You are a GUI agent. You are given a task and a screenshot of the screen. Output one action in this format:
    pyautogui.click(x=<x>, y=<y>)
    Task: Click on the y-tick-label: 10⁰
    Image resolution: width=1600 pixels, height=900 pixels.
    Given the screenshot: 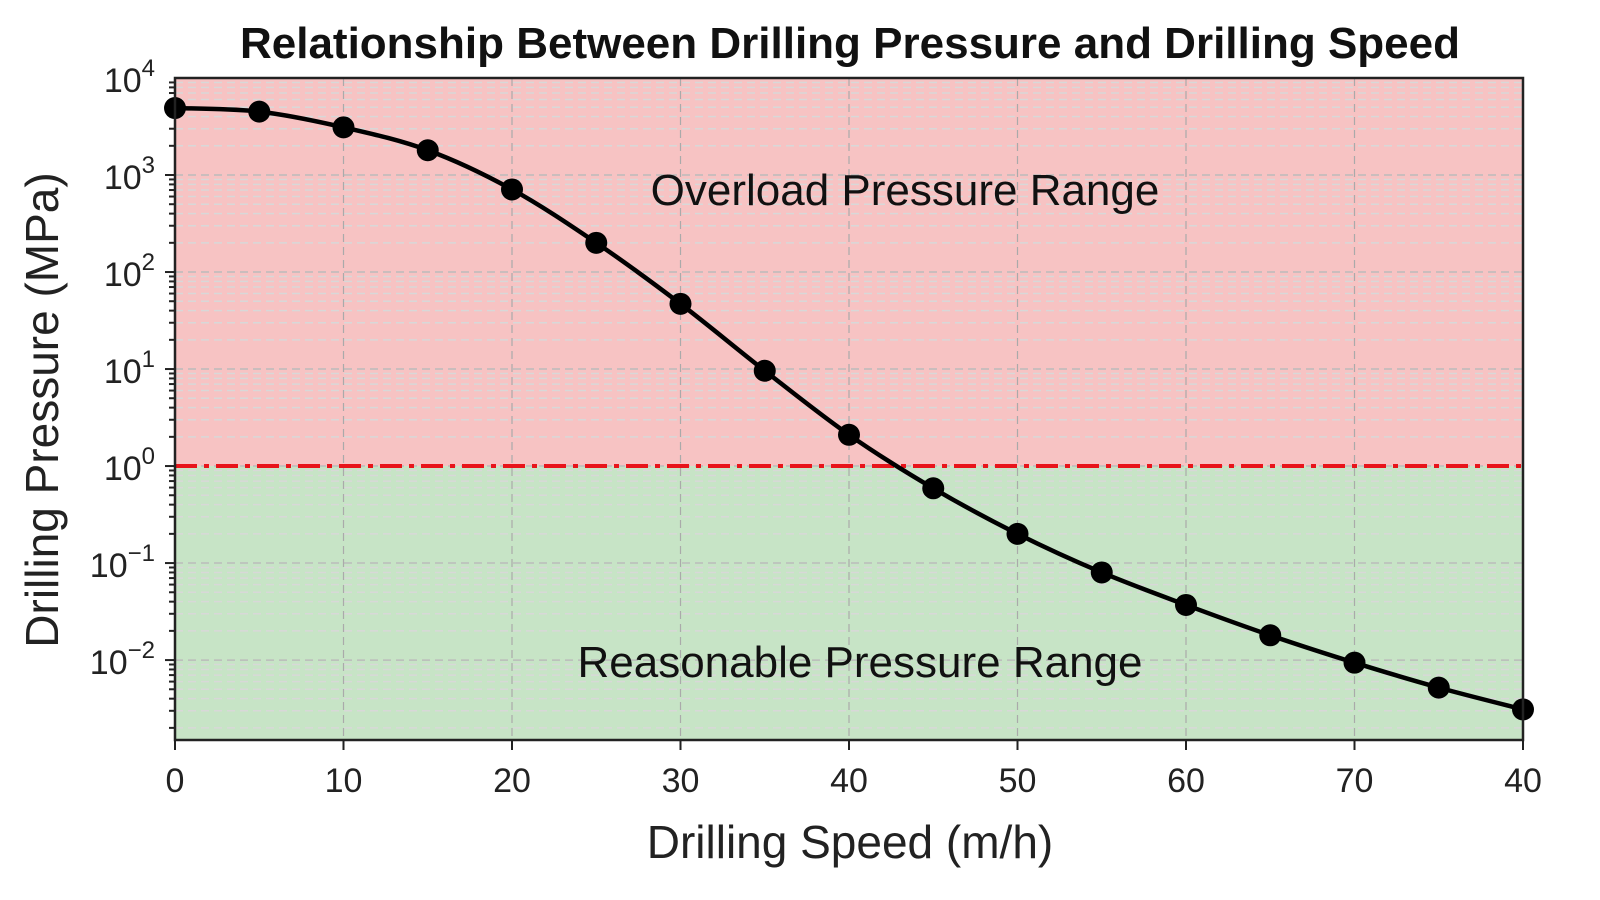 What is the action you would take?
    pyautogui.click(x=129, y=465)
    